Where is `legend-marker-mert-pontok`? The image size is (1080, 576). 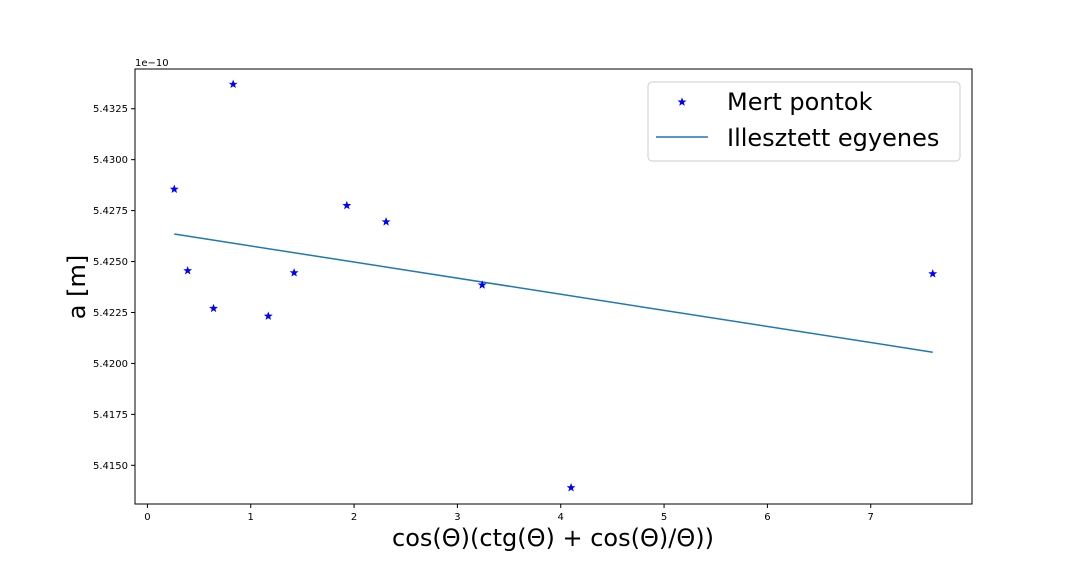
legend-marker-mert-pontok is located at coordinates (682, 101).